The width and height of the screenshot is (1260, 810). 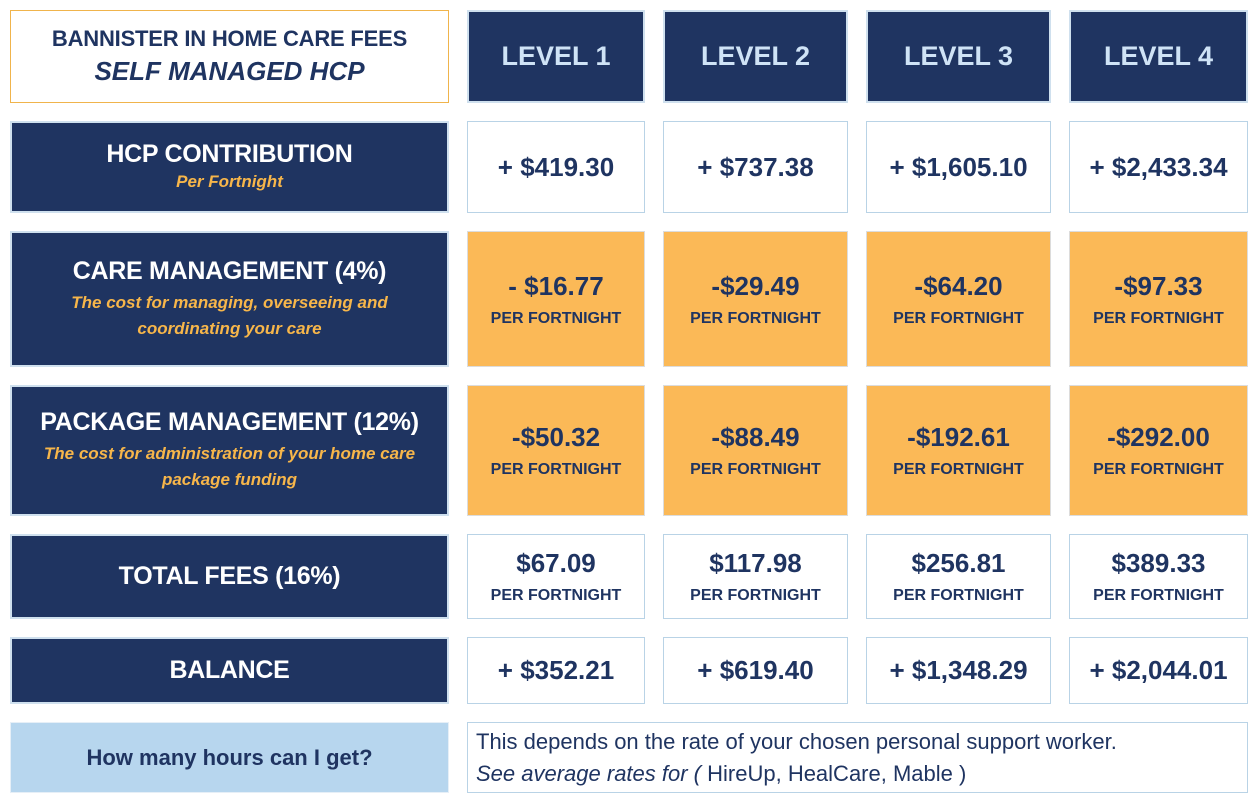 I want to click on package-management-level-3: -$192.61 PER FORTNIGHT, so click(x=958, y=450).